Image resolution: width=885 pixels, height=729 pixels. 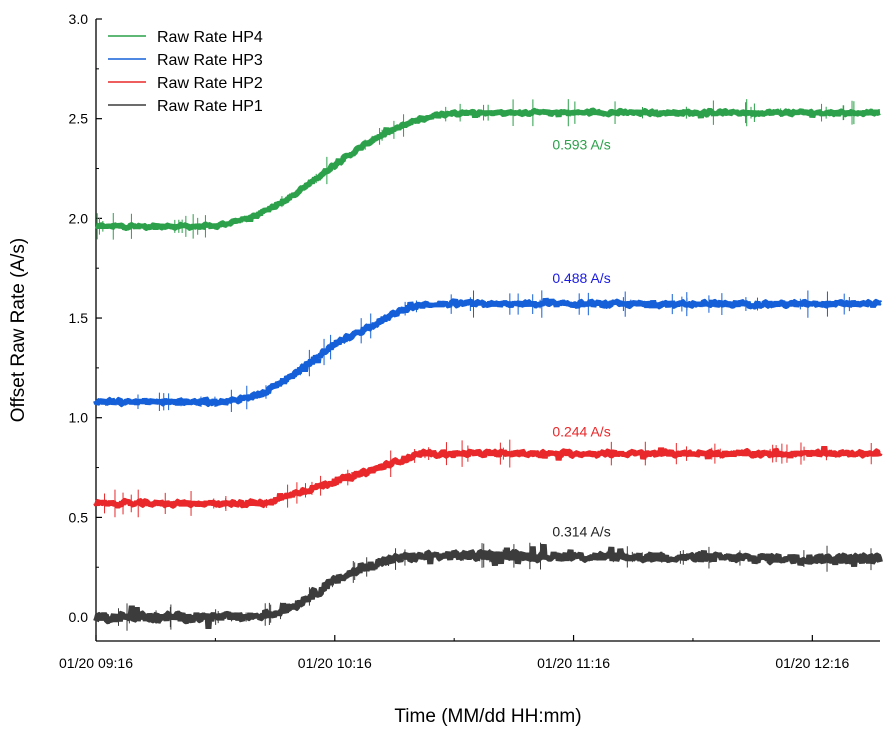 What do you see at coordinates (335, 663) in the screenshot?
I see `x-tick-label: 01/20 10:16` at bounding box center [335, 663].